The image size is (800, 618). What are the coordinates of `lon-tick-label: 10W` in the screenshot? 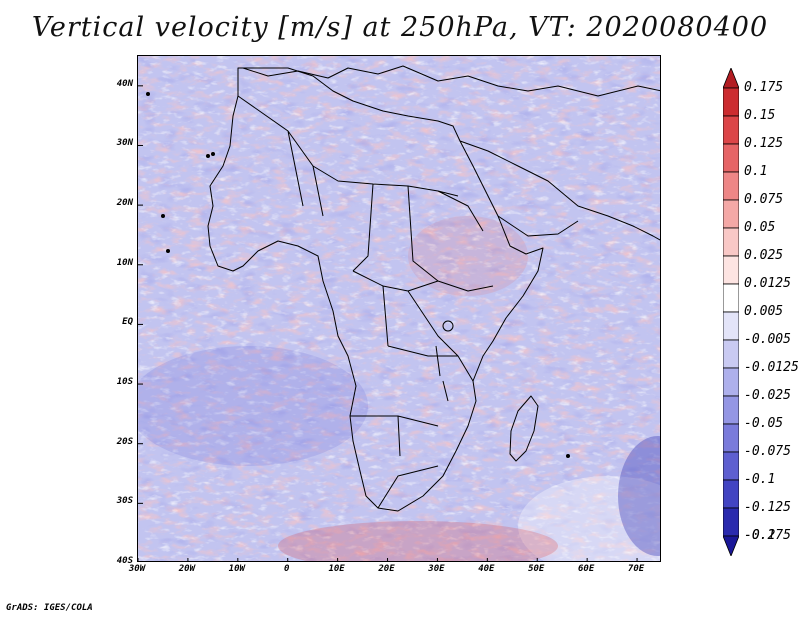 It's located at (236, 569).